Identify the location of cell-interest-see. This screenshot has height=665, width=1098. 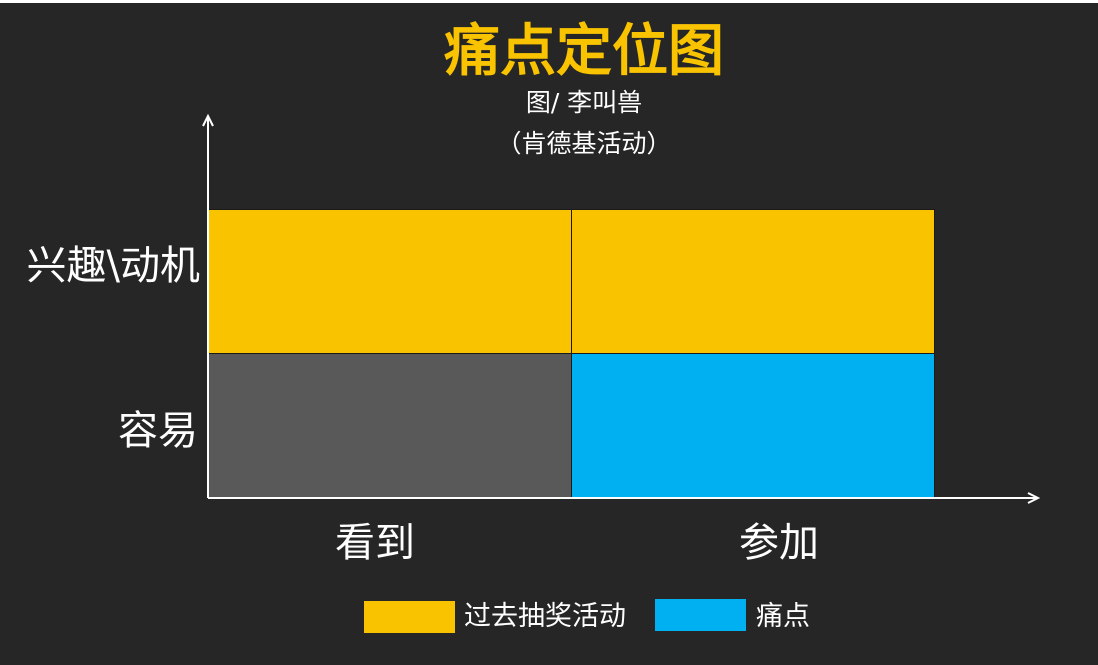
(390, 281).